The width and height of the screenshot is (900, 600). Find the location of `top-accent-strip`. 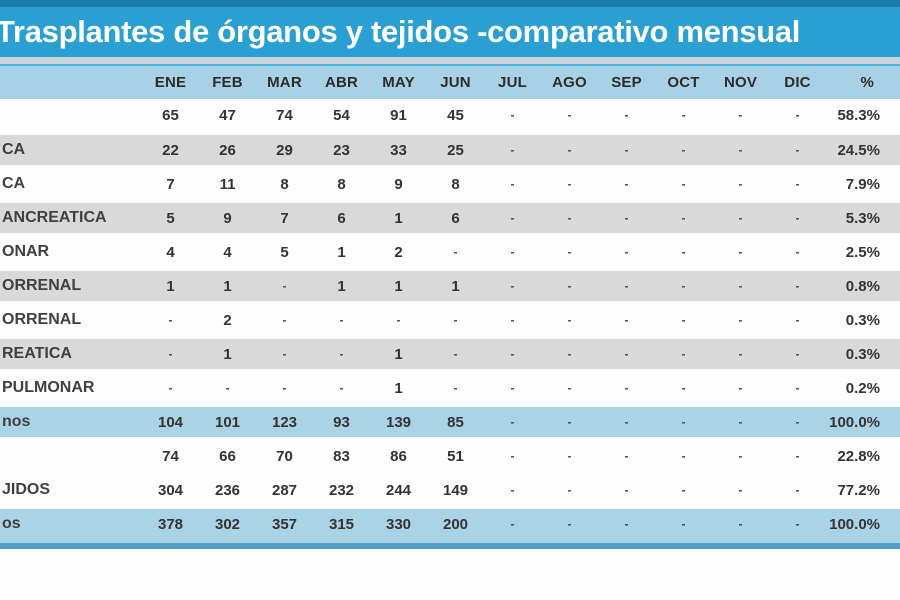

top-accent-strip is located at coordinates (450, 3).